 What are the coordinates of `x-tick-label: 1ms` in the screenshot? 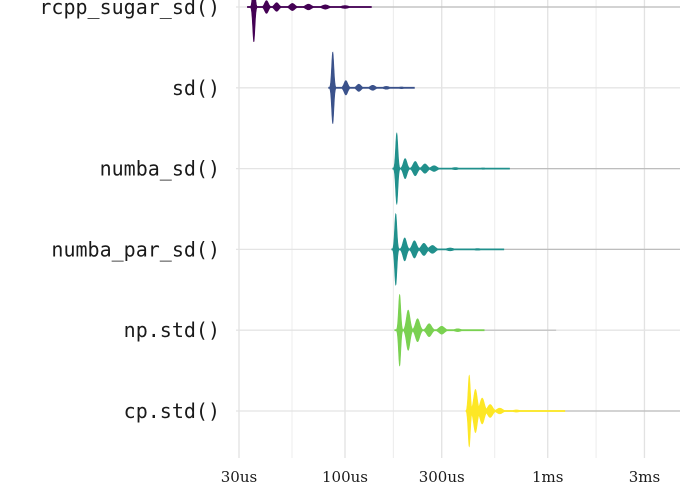 It's located at (547, 477).